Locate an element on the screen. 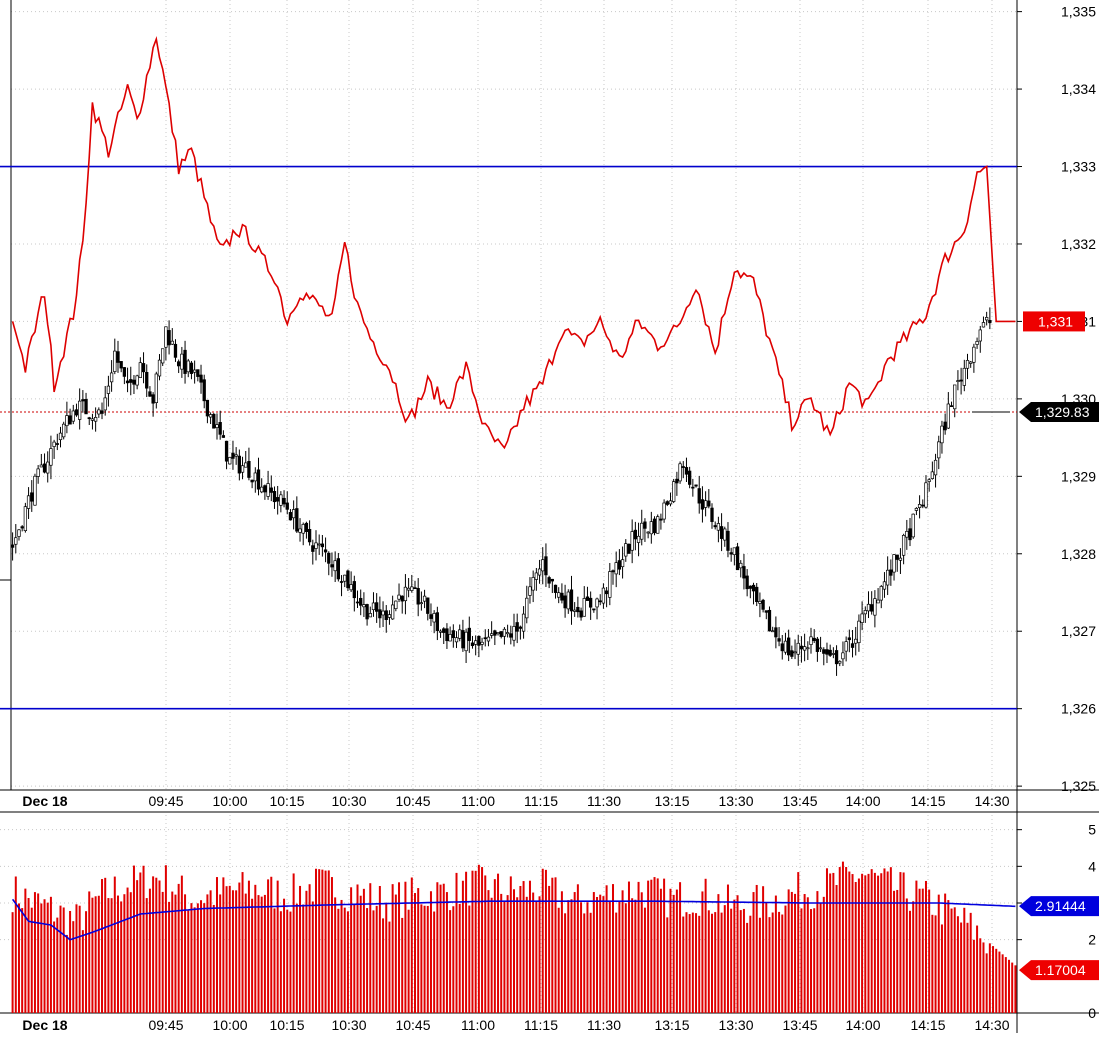 This screenshot has width=1099, height=1038. moving-average-tag-text: 2.91444 is located at coordinates (1060, 906).